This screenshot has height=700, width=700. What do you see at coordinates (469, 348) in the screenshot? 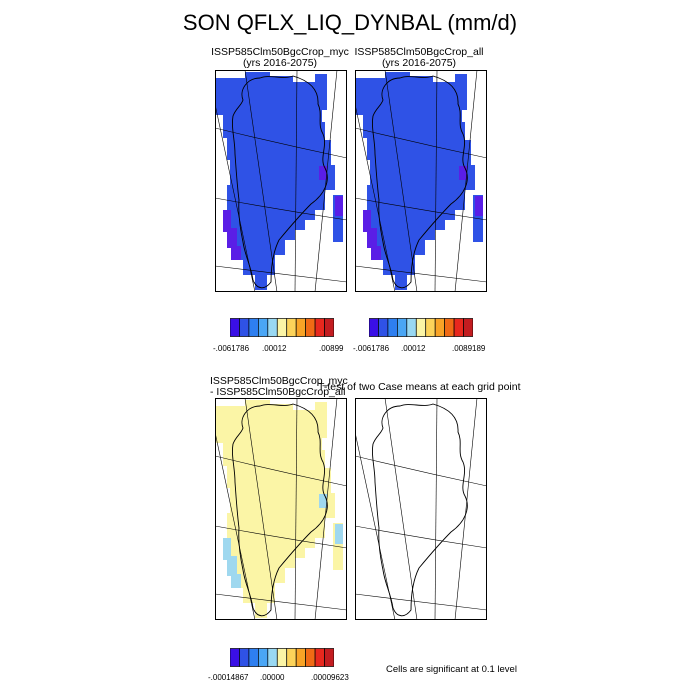
I see `colorbar-label: .0089189` at bounding box center [469, 348].